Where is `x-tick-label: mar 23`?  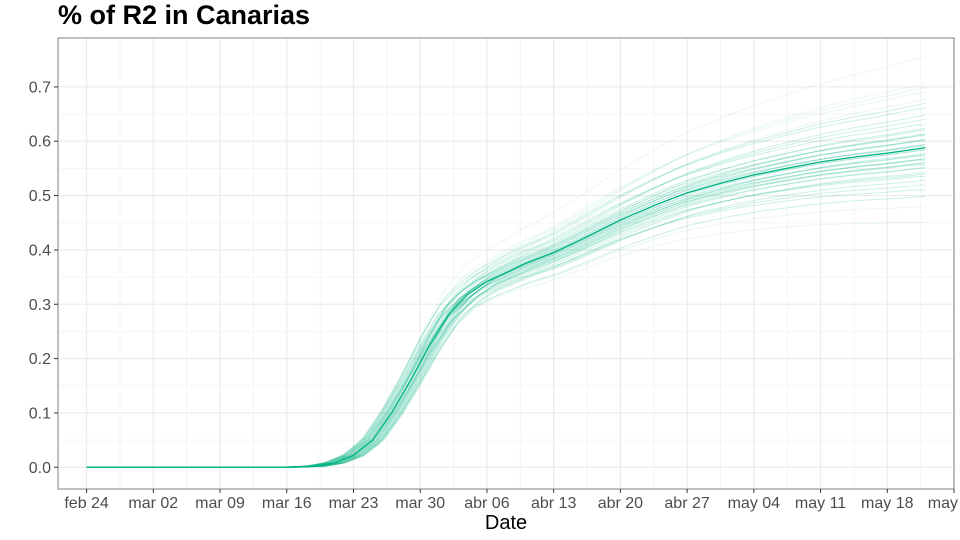 x-tick-label: mar 23 is located at coordinates (354, 503).